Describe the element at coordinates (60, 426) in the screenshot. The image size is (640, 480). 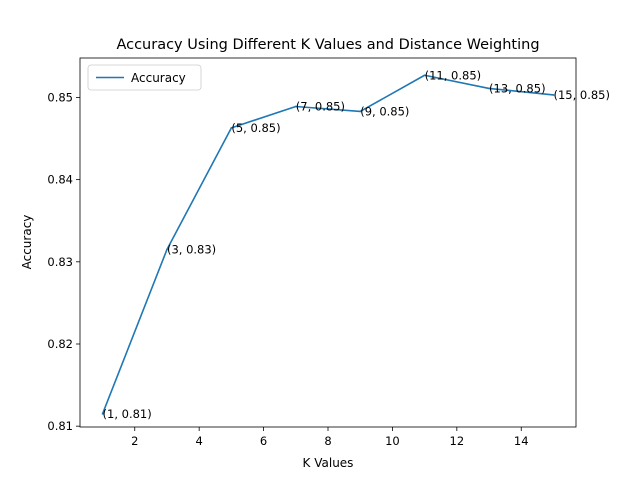
I see `y-tick-label: 0.81` at that location.